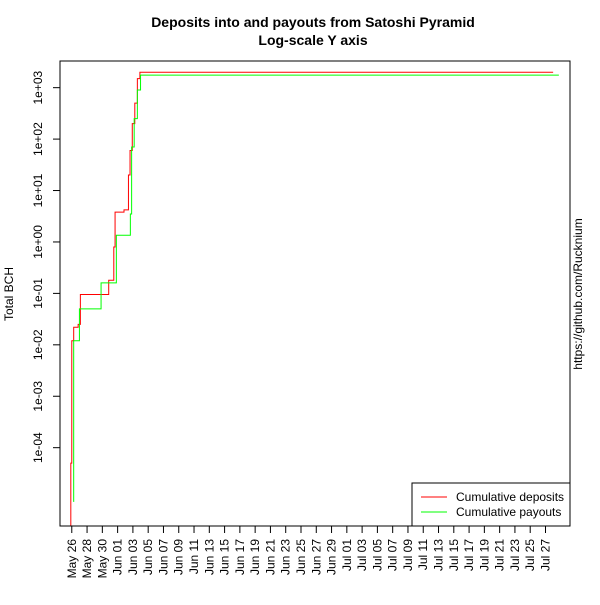 The height and width of the screenshot is (605, 600). I want to click on side-label: https://github.com/Rucknium, so click(578, 293).